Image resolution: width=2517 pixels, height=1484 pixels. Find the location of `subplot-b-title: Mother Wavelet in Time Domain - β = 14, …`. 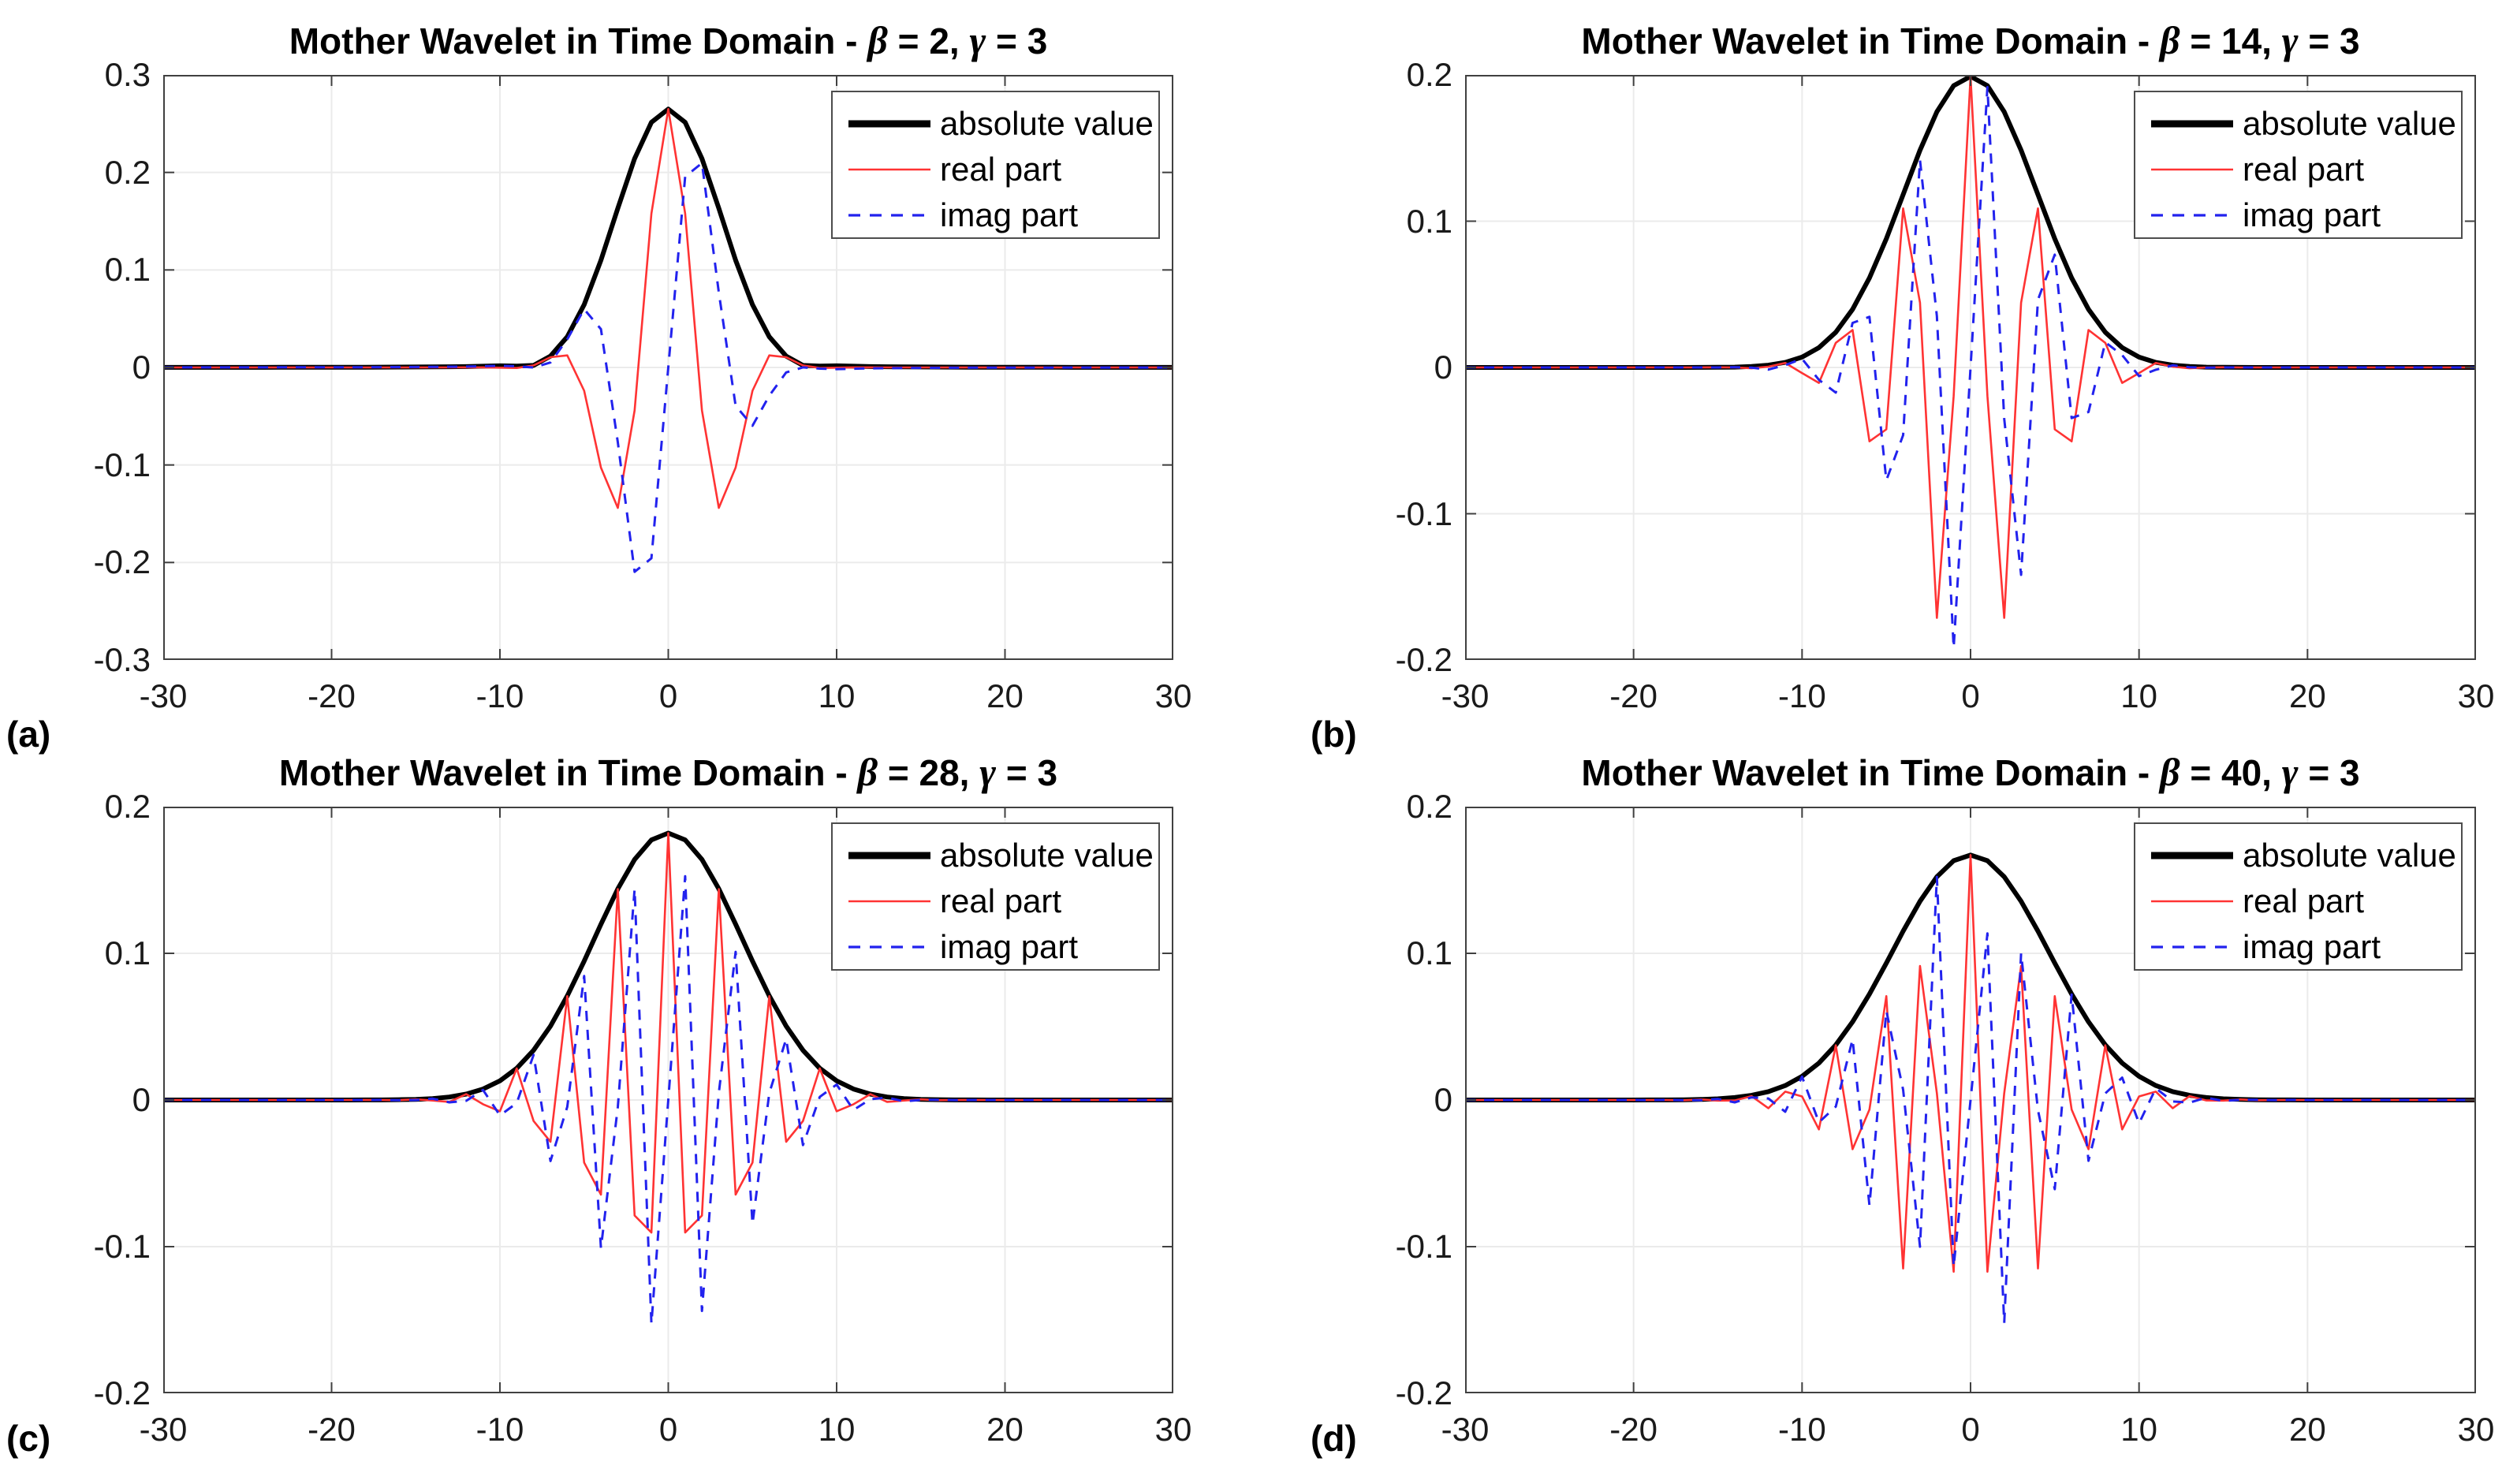

subplot-b-title: Mother Wavelet in Time Domain - β = 14, … is located at coordinates (1970, 41).